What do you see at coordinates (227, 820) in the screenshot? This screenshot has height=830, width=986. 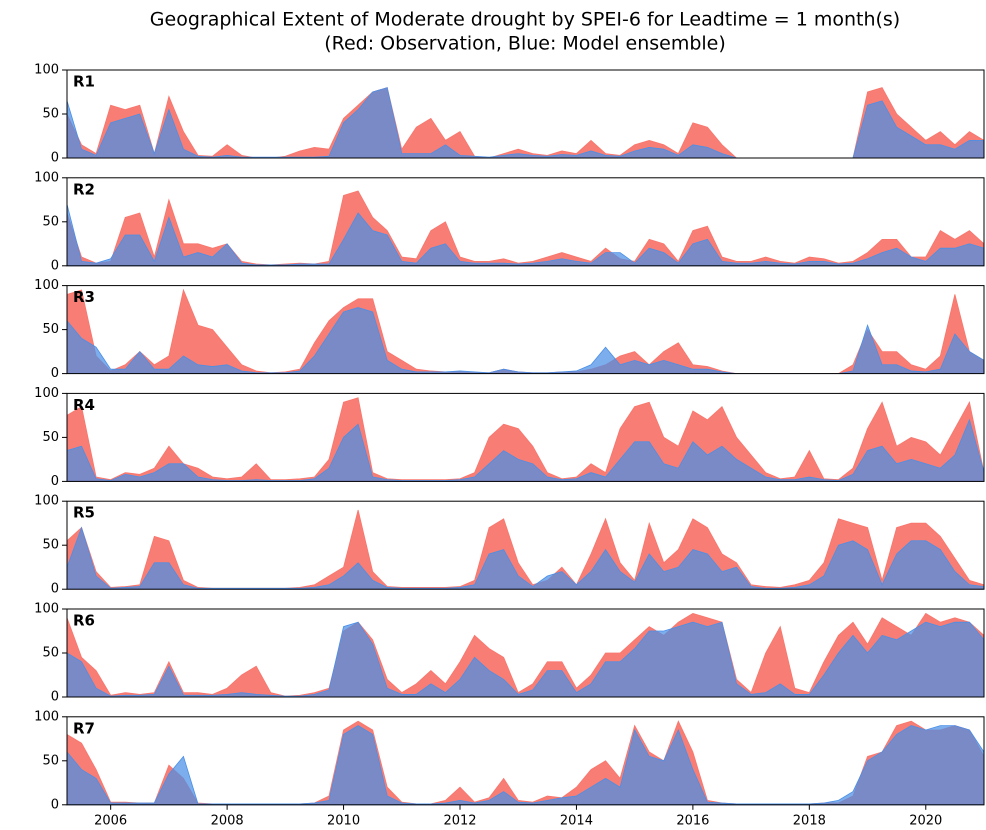 I see `x-tick-label: 2008` at bounding box center [227, 820].